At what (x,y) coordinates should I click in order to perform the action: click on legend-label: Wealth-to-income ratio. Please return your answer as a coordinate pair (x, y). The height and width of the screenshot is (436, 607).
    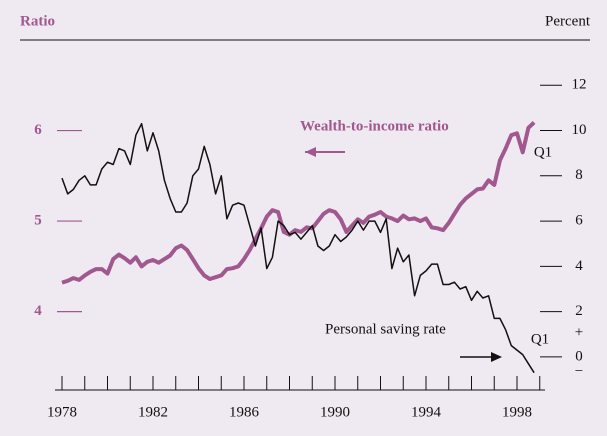
    Looking at the image, I should click on (374, 126).